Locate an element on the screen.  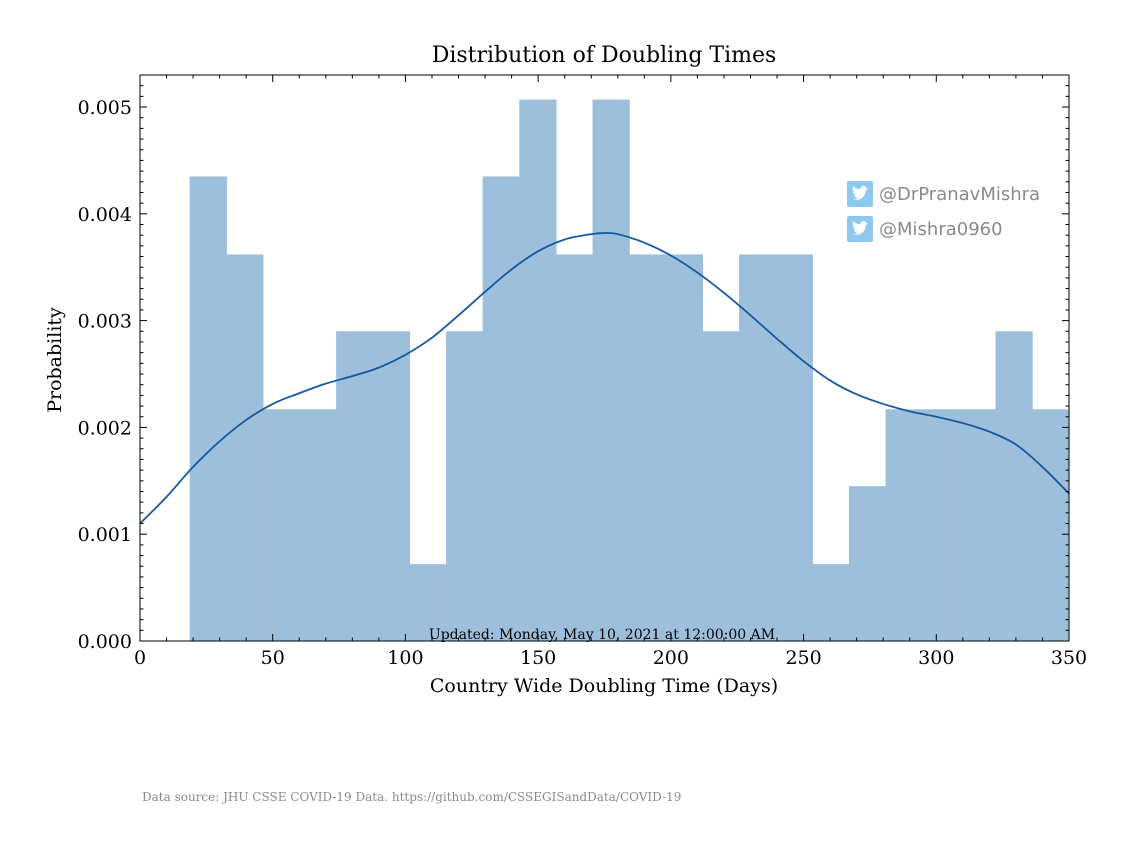
x-tick-label: 150 is located at coordinates (538, 658).